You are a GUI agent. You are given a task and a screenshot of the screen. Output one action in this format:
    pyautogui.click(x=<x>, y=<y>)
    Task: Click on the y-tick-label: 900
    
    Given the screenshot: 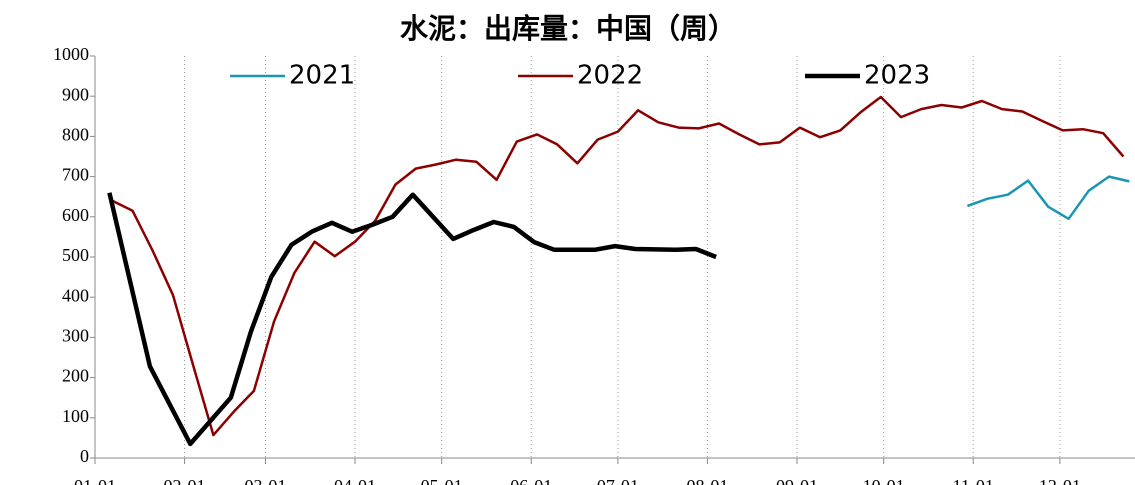 What is the action you would take?
    pyautogui.click(x=75, y=94)
    